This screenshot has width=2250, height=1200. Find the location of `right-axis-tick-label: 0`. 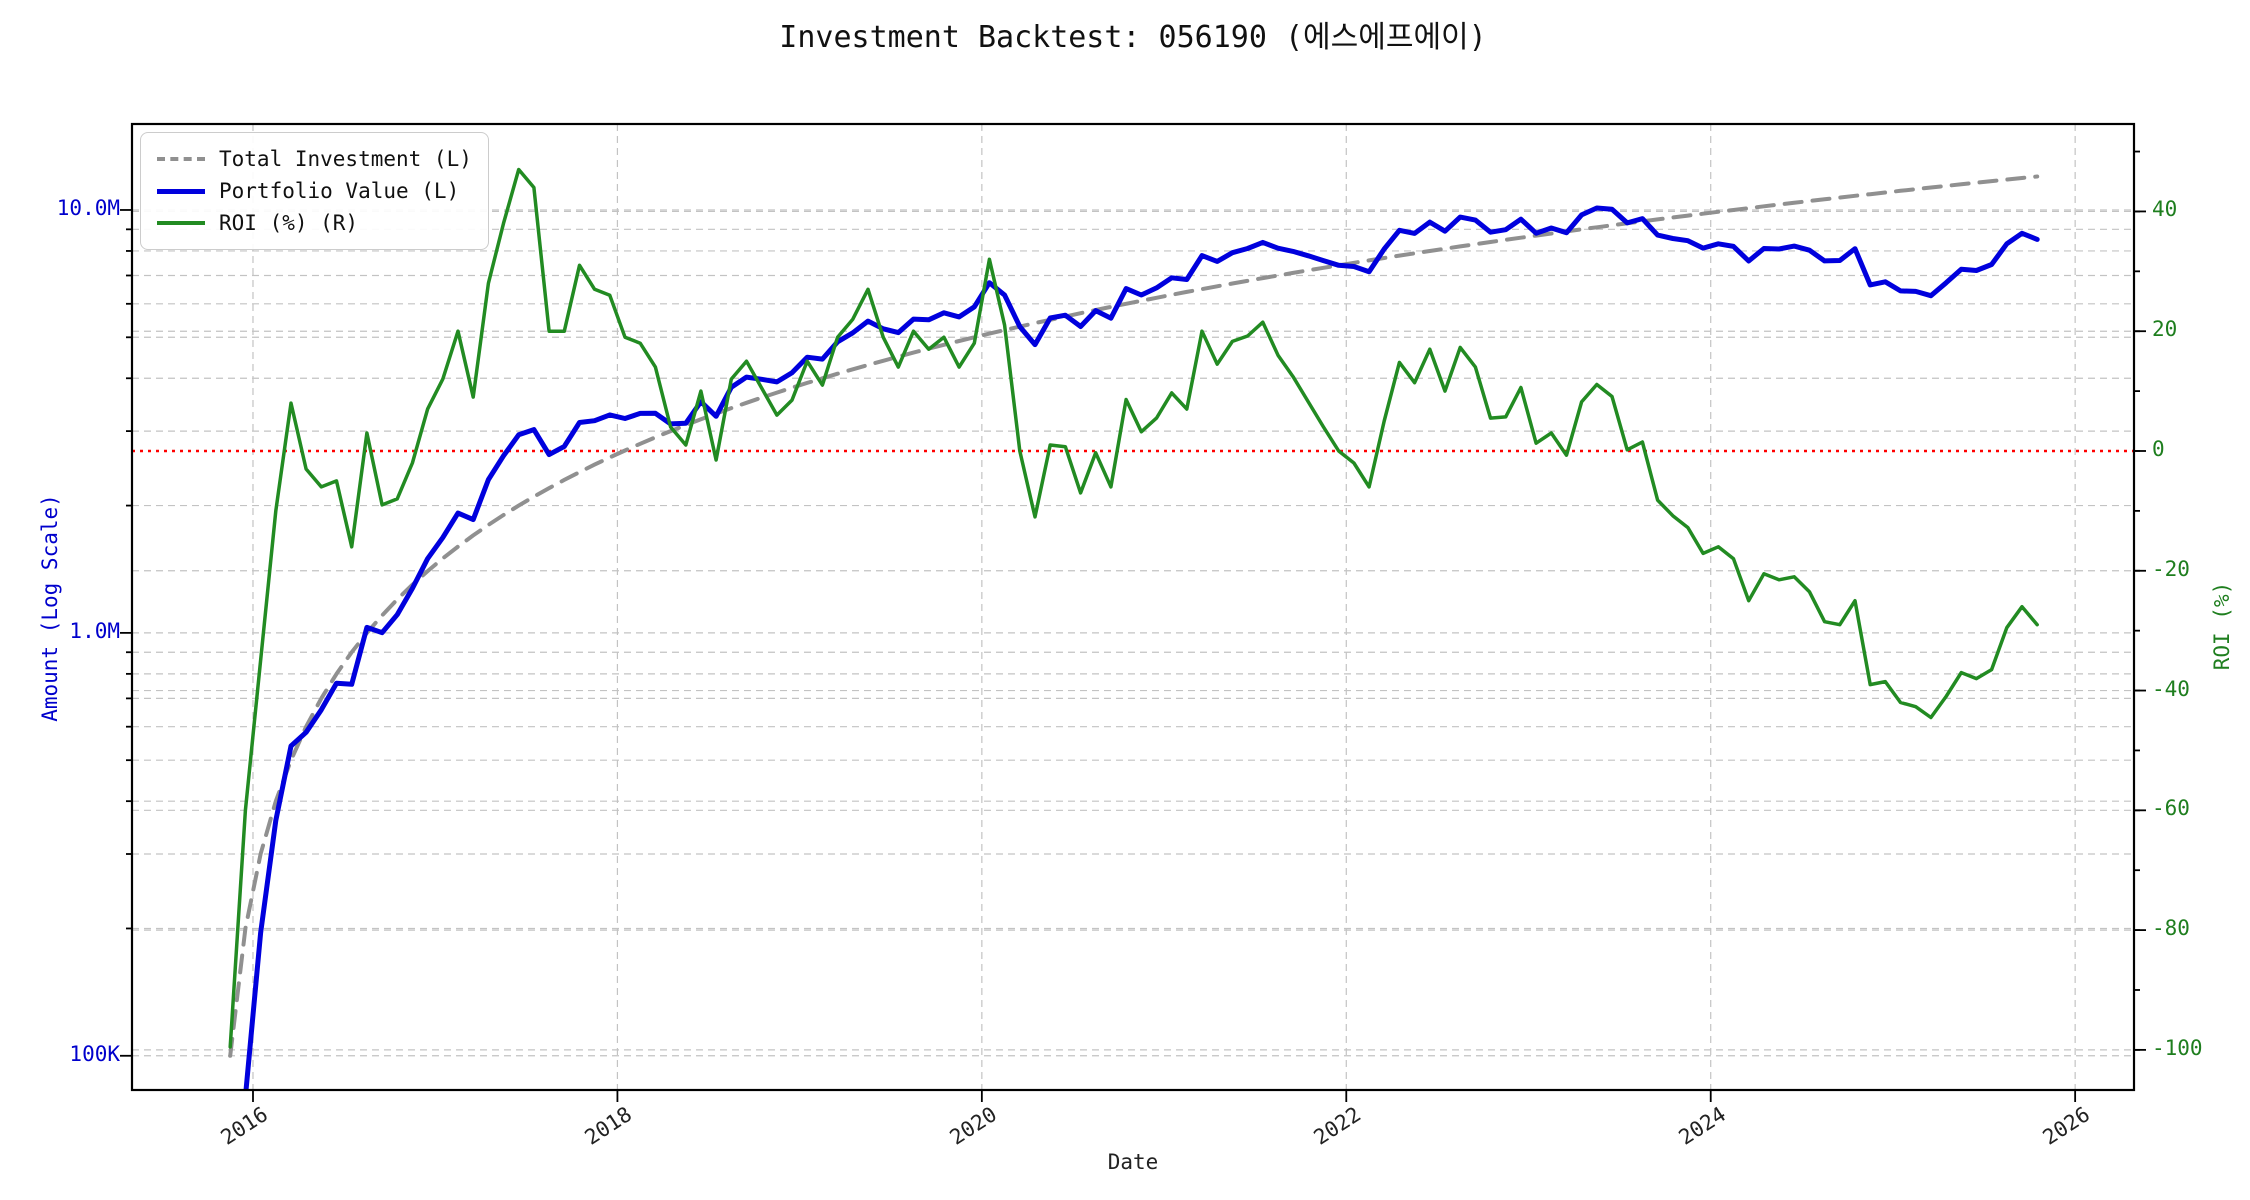

right-axis-tick-label: 0 is located at coordinates (2158, 448).